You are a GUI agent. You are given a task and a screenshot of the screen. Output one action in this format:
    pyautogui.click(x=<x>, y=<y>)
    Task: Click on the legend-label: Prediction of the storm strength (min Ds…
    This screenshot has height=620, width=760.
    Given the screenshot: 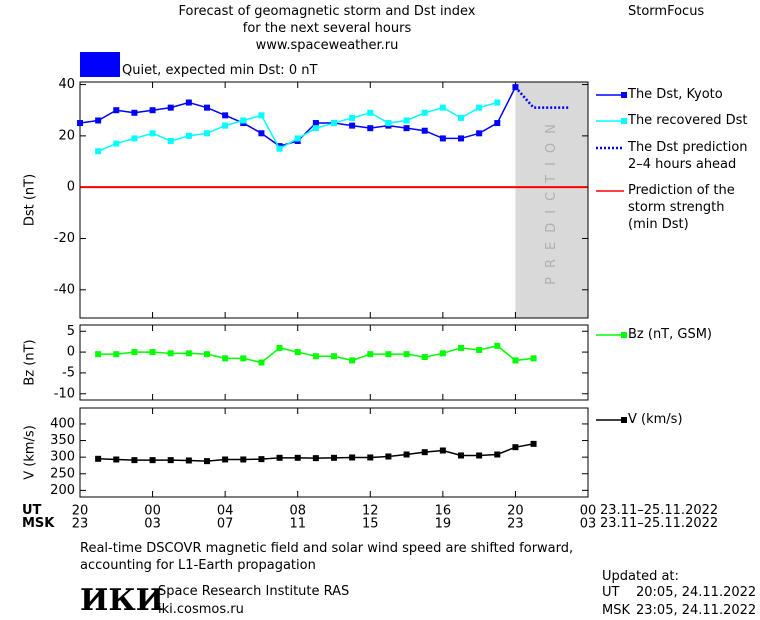 What is the action you would take?
    pyautogui.click(x=681, y=207)
    